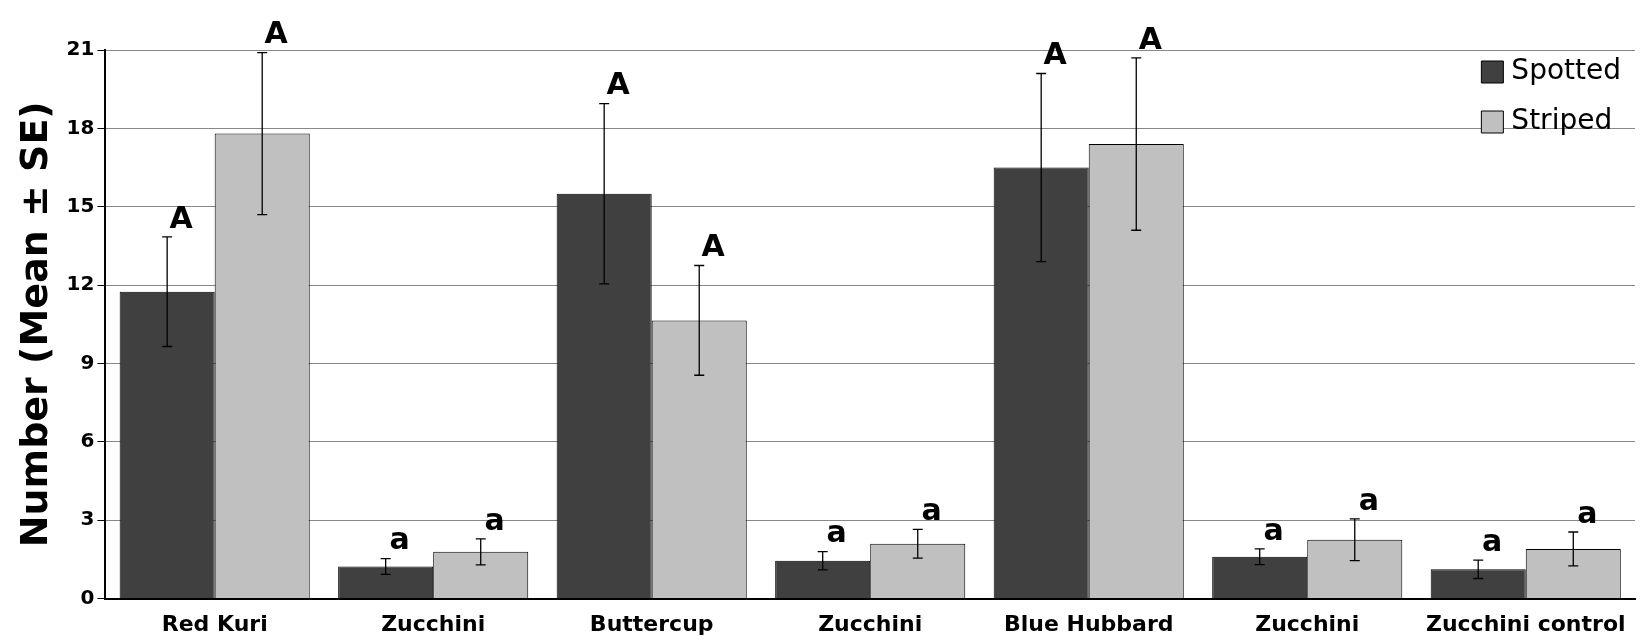  I want to click on y-axis-title: Number (Mean ± SE), so click(33, 324).